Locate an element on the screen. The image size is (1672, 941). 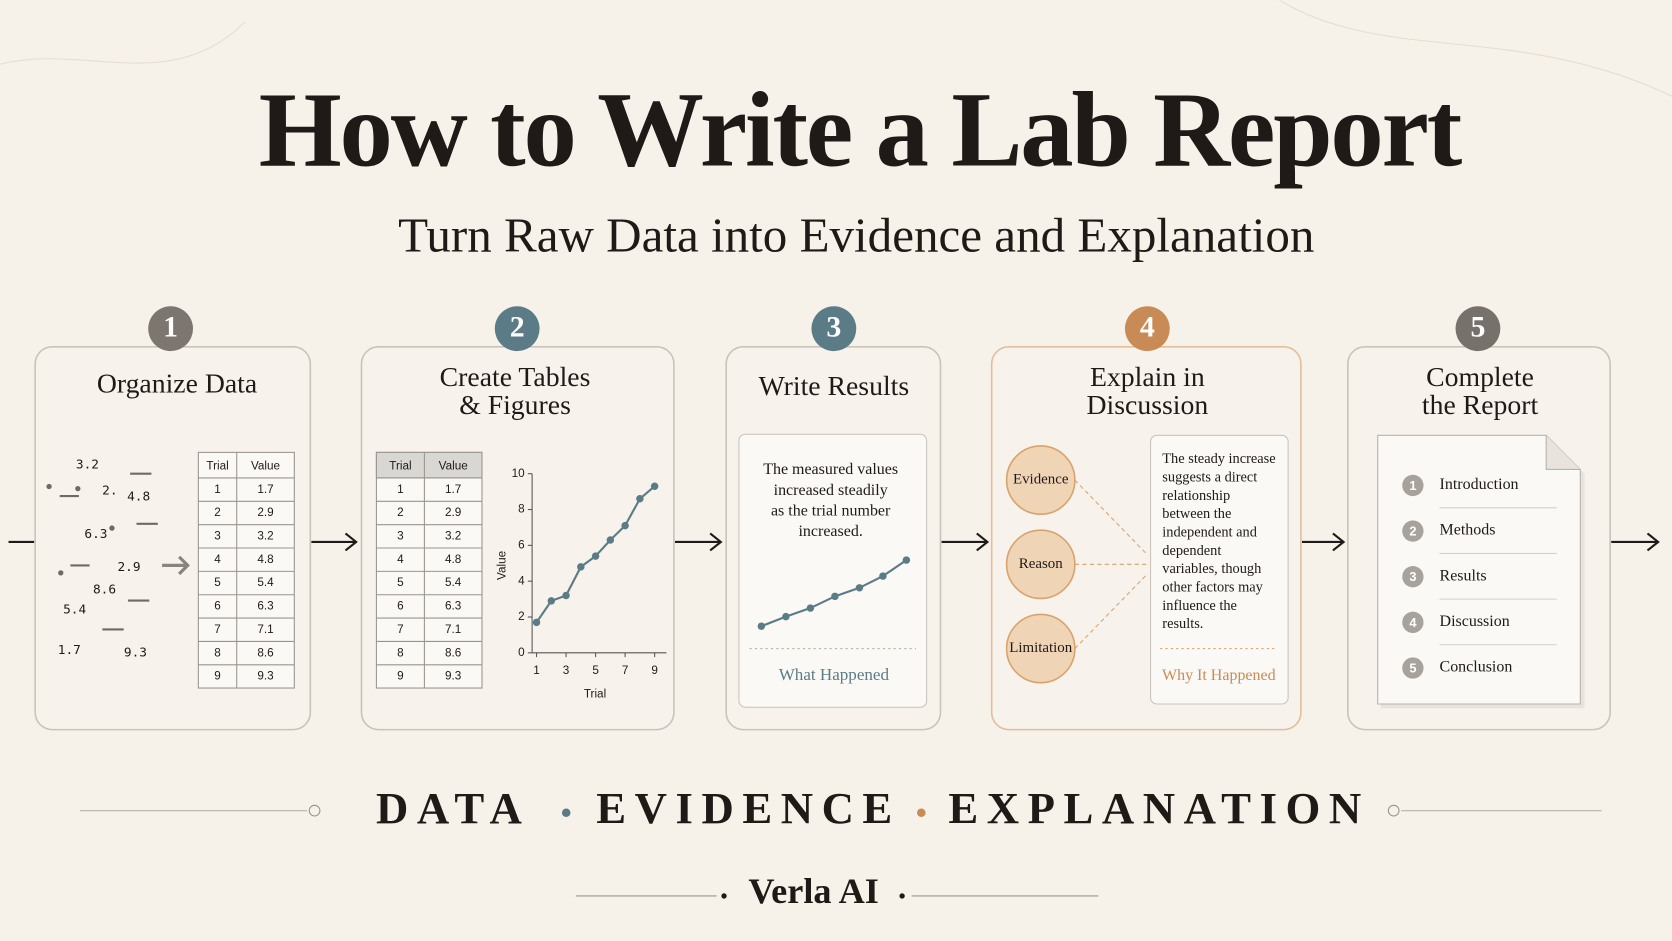
table-cell: 1 is located at coordinates (217, 489).